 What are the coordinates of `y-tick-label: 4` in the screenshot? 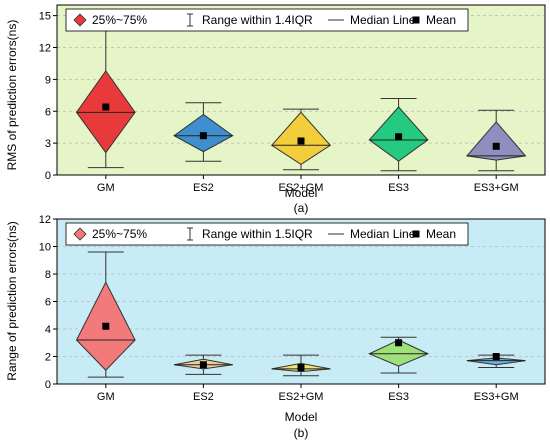 It's located at (48, 330).